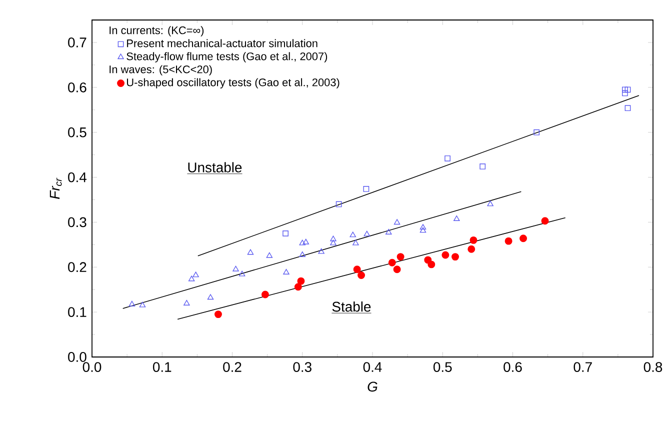 Image resolution: width=670 pixels, height=423 pixels. What do you see at coordinates (77, 177) in the screenshot?
I see `y-tick-label: 0.4` at bounding box center [77, 177].